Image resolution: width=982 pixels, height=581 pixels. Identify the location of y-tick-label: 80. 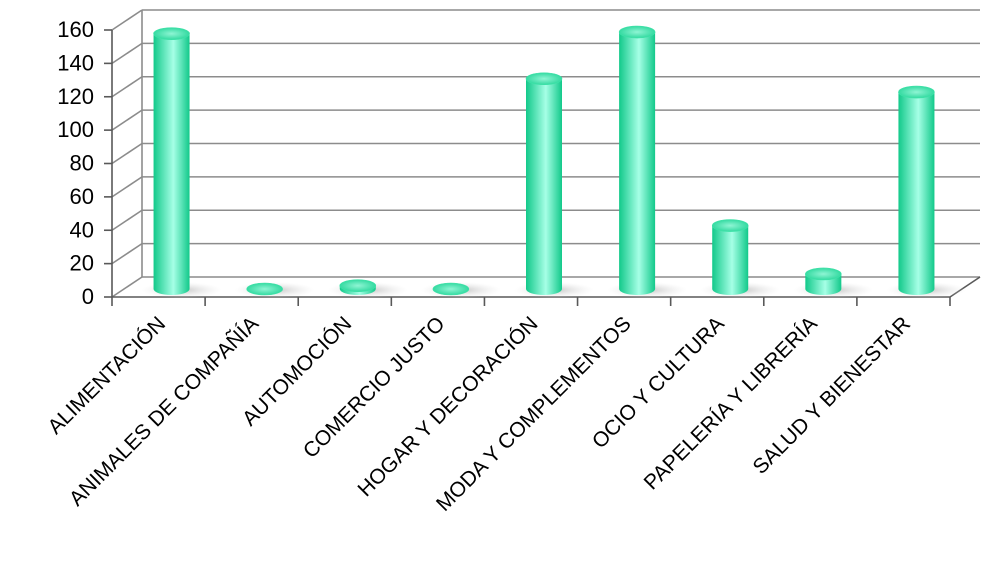
(82, 163).